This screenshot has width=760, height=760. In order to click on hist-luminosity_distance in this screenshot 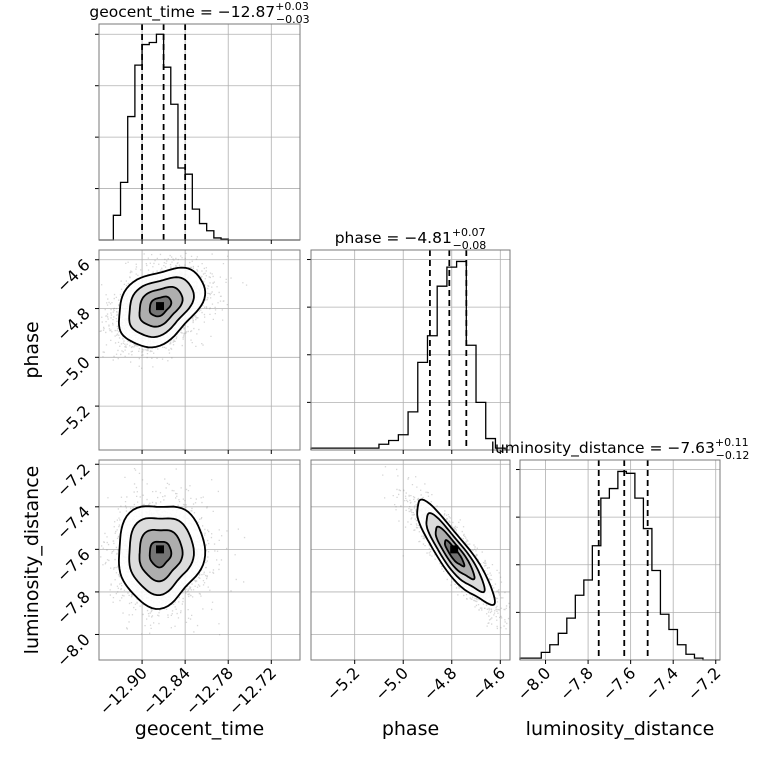, I will do `click(619, 565)`.